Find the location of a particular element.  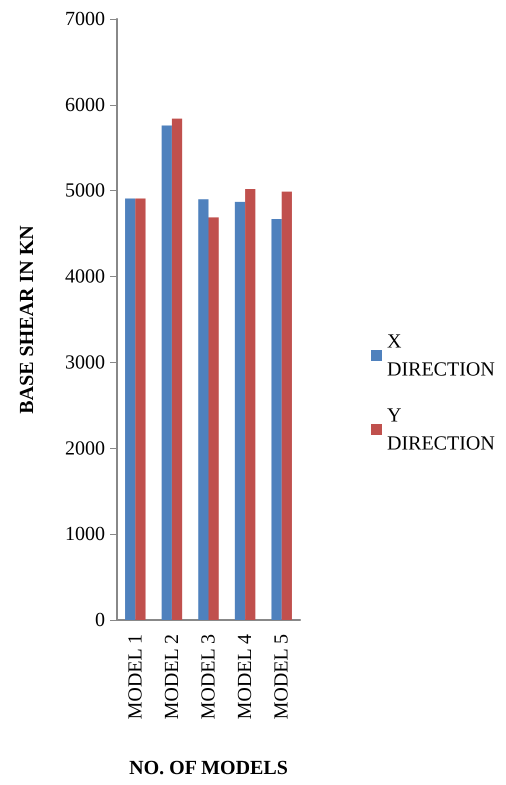

legend-label: X DIRECTION is located at coordinates (441, 355).